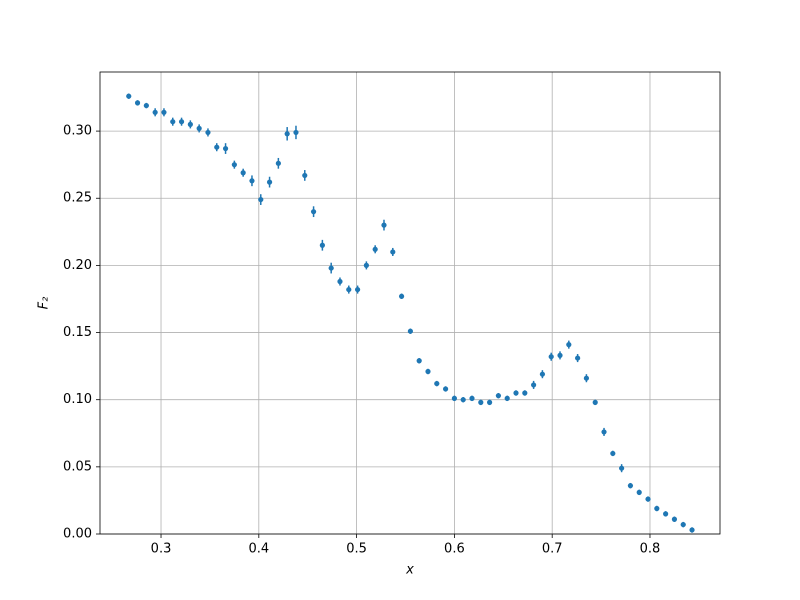  I want to click on x-tick-label: 0.4, so click(258, 549).